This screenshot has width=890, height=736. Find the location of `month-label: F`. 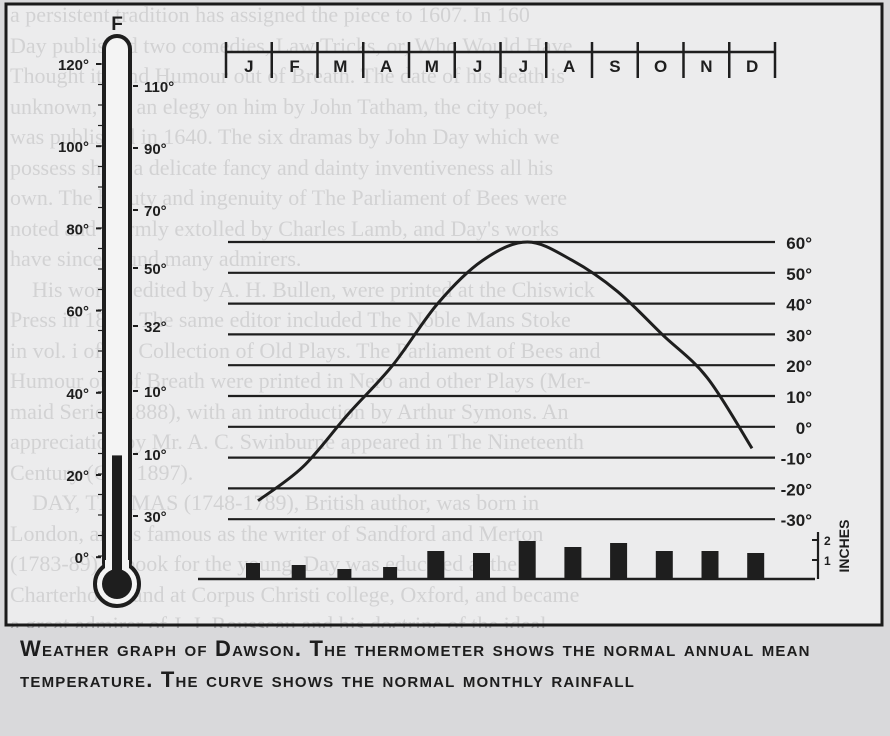

month-label: F is located at coordinates (294, 66).